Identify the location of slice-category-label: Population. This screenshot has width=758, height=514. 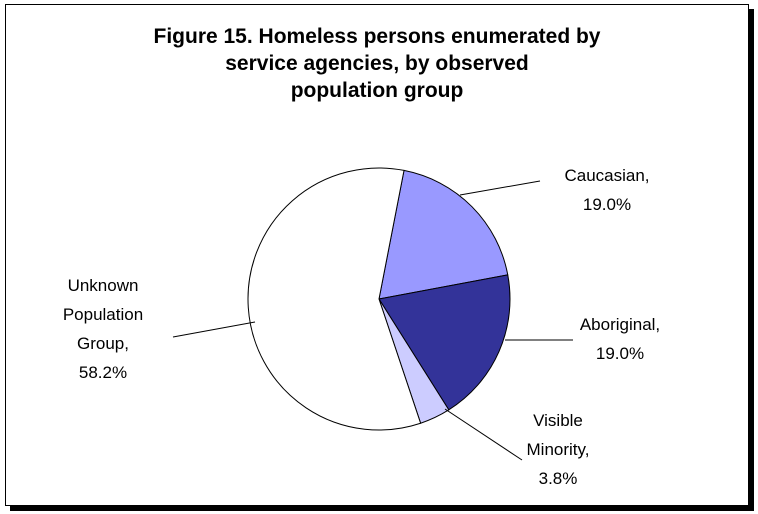
(103, 314).